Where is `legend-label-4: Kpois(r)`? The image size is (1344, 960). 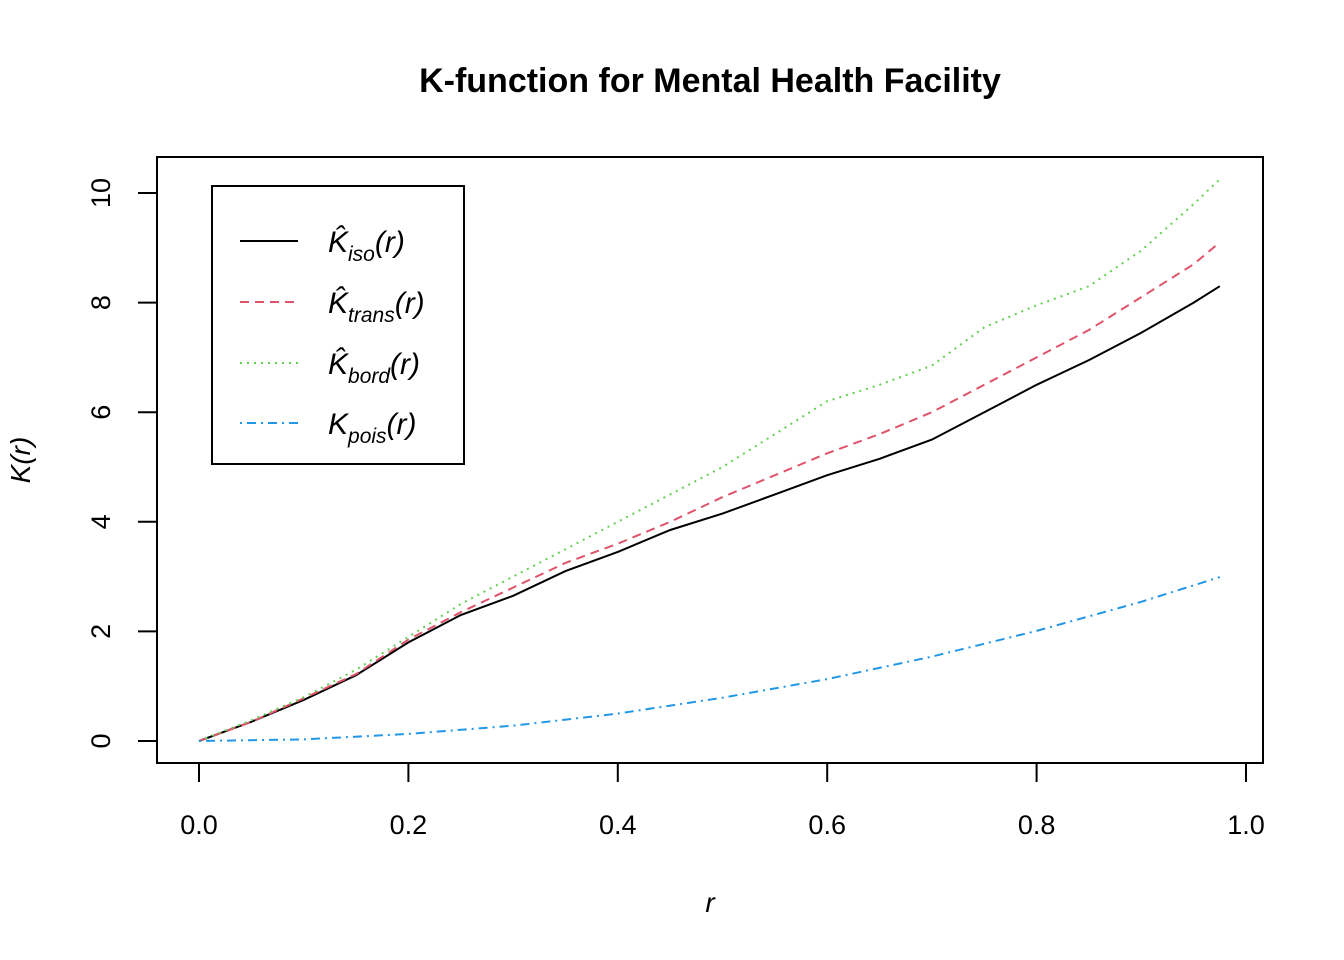 legend-label-4: Kpois(r) is located at coordinates (372, 428).